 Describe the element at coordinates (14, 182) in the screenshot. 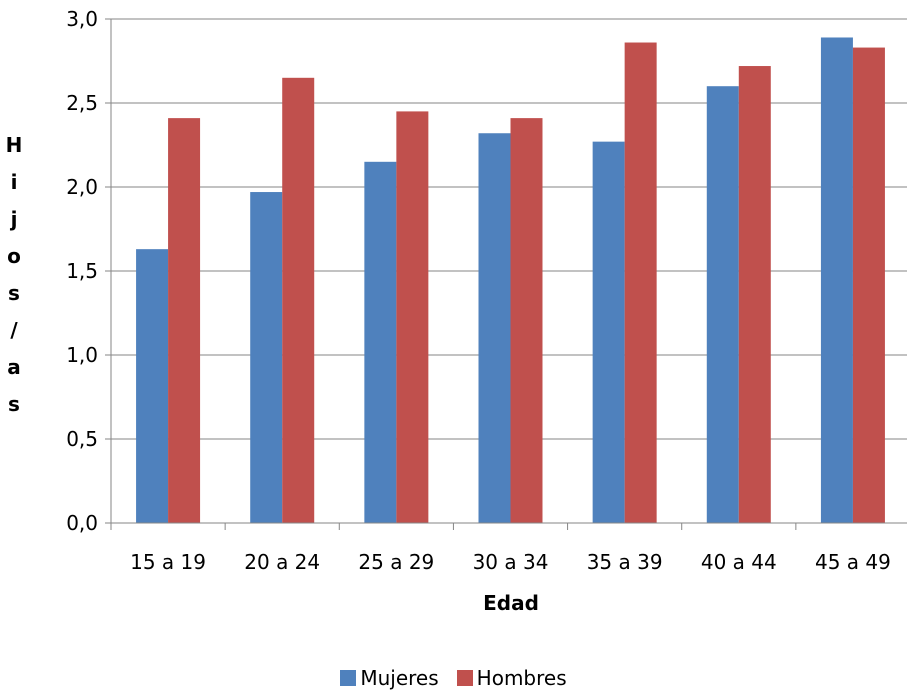

I see `y-axis-title-char: i` at that location.